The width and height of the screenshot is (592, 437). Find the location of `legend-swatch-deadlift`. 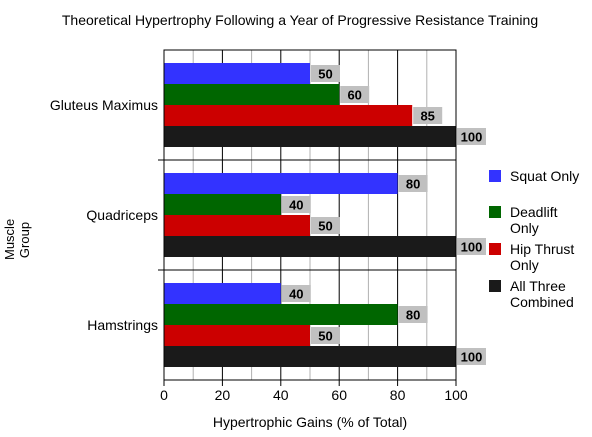

legend-swatch-deadlift is located at coordinates (495, 212).